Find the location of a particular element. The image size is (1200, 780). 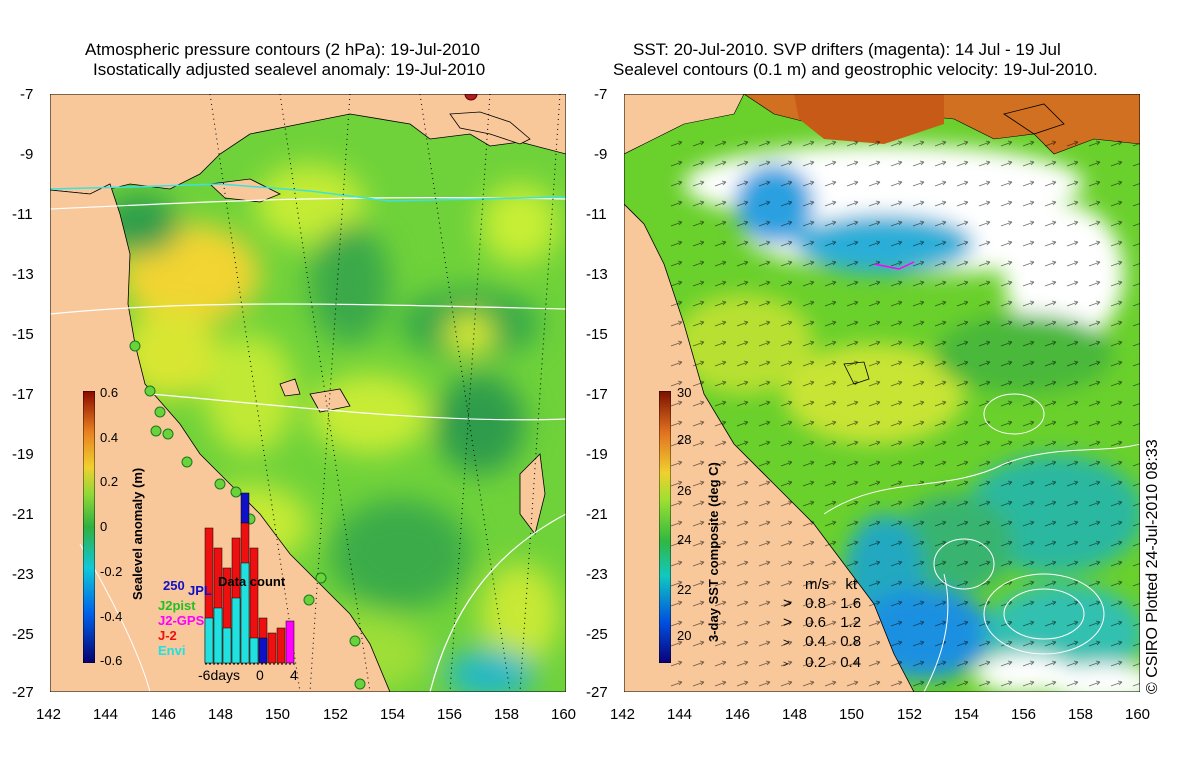

right-colorbar-label: 3-day SST composite (deg C) is located at coordinates (713, 552).